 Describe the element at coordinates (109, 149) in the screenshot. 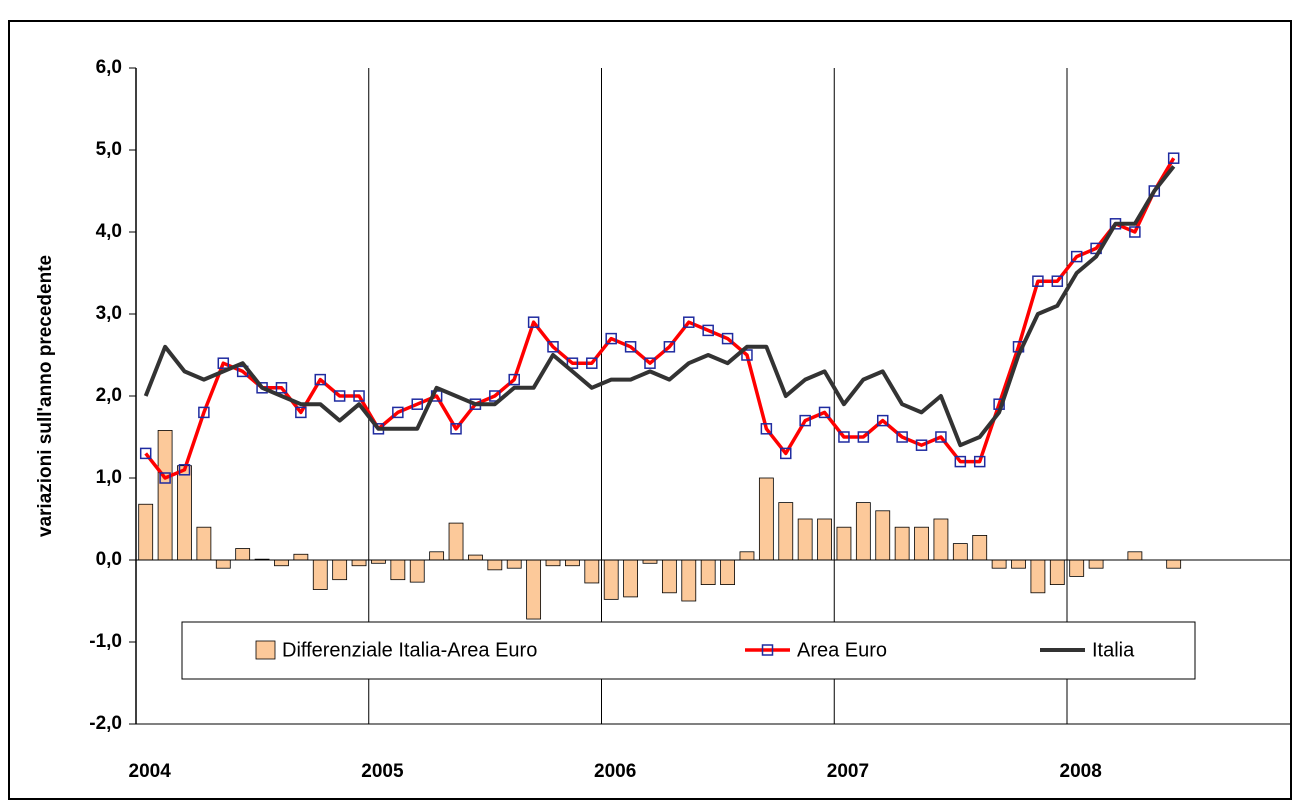

I see `y-tick-label: 5,0` at that location.